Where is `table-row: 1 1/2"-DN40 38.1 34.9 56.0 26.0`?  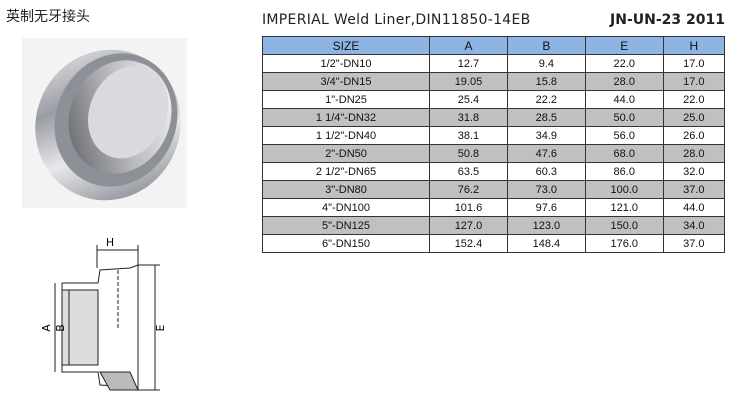 table-row: 1 1/2"-DN40 38.1 34.9 56.0 26.0 is located at coordinates (494, 135).